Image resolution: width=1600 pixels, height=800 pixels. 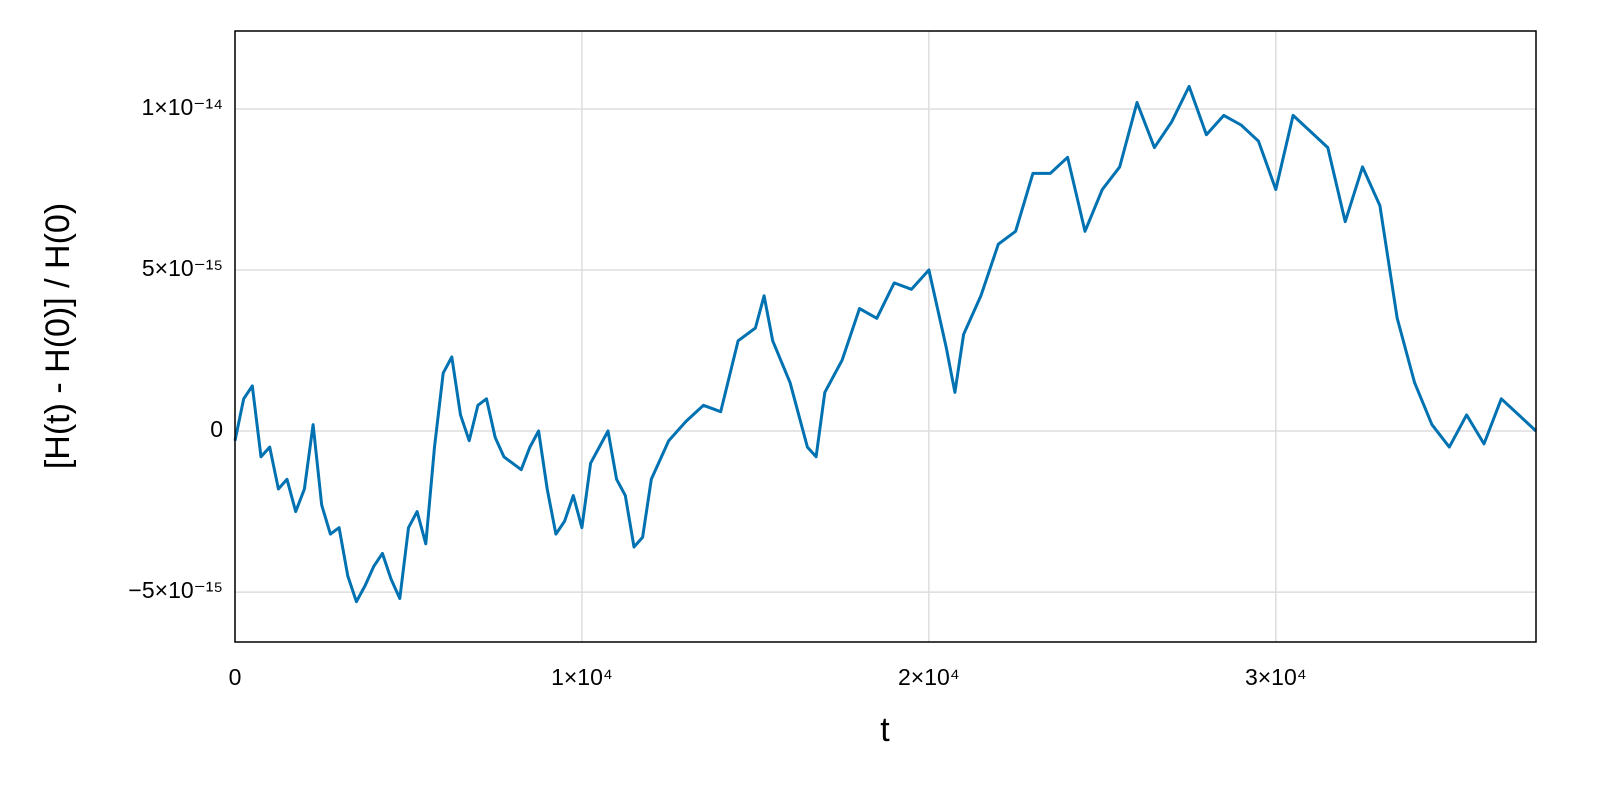 I want to click on x-tick-label: 1×10⁴, so click(x=582, y=677).